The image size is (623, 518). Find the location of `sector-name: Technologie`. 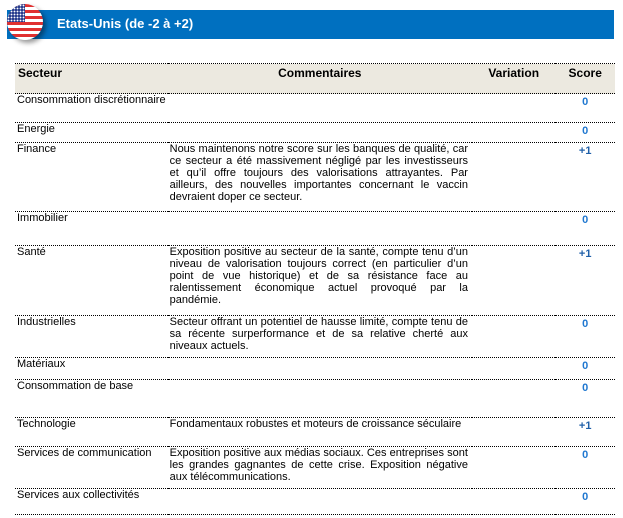

sector-name: Technologie is located at coordinates (91, 432).